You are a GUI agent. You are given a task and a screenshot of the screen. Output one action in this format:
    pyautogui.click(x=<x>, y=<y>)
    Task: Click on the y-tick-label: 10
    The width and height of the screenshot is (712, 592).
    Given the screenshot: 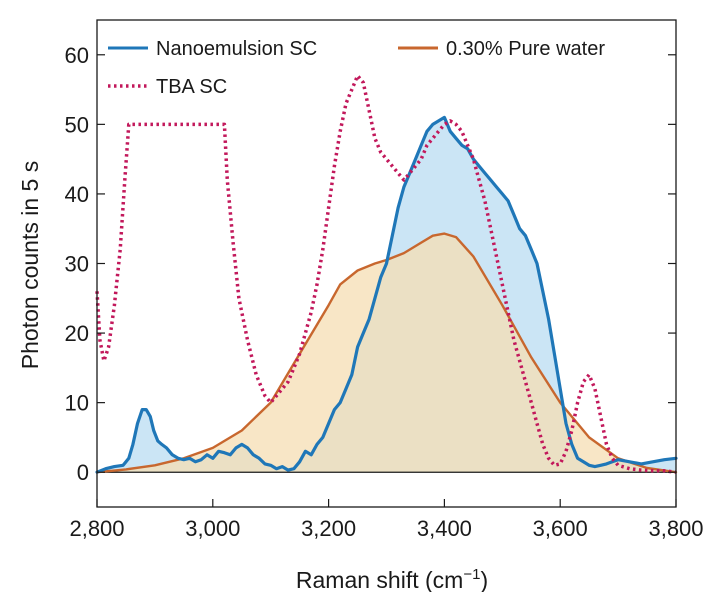 What is the action you would take?
    pyautogui.click(x=77, y=403)
    